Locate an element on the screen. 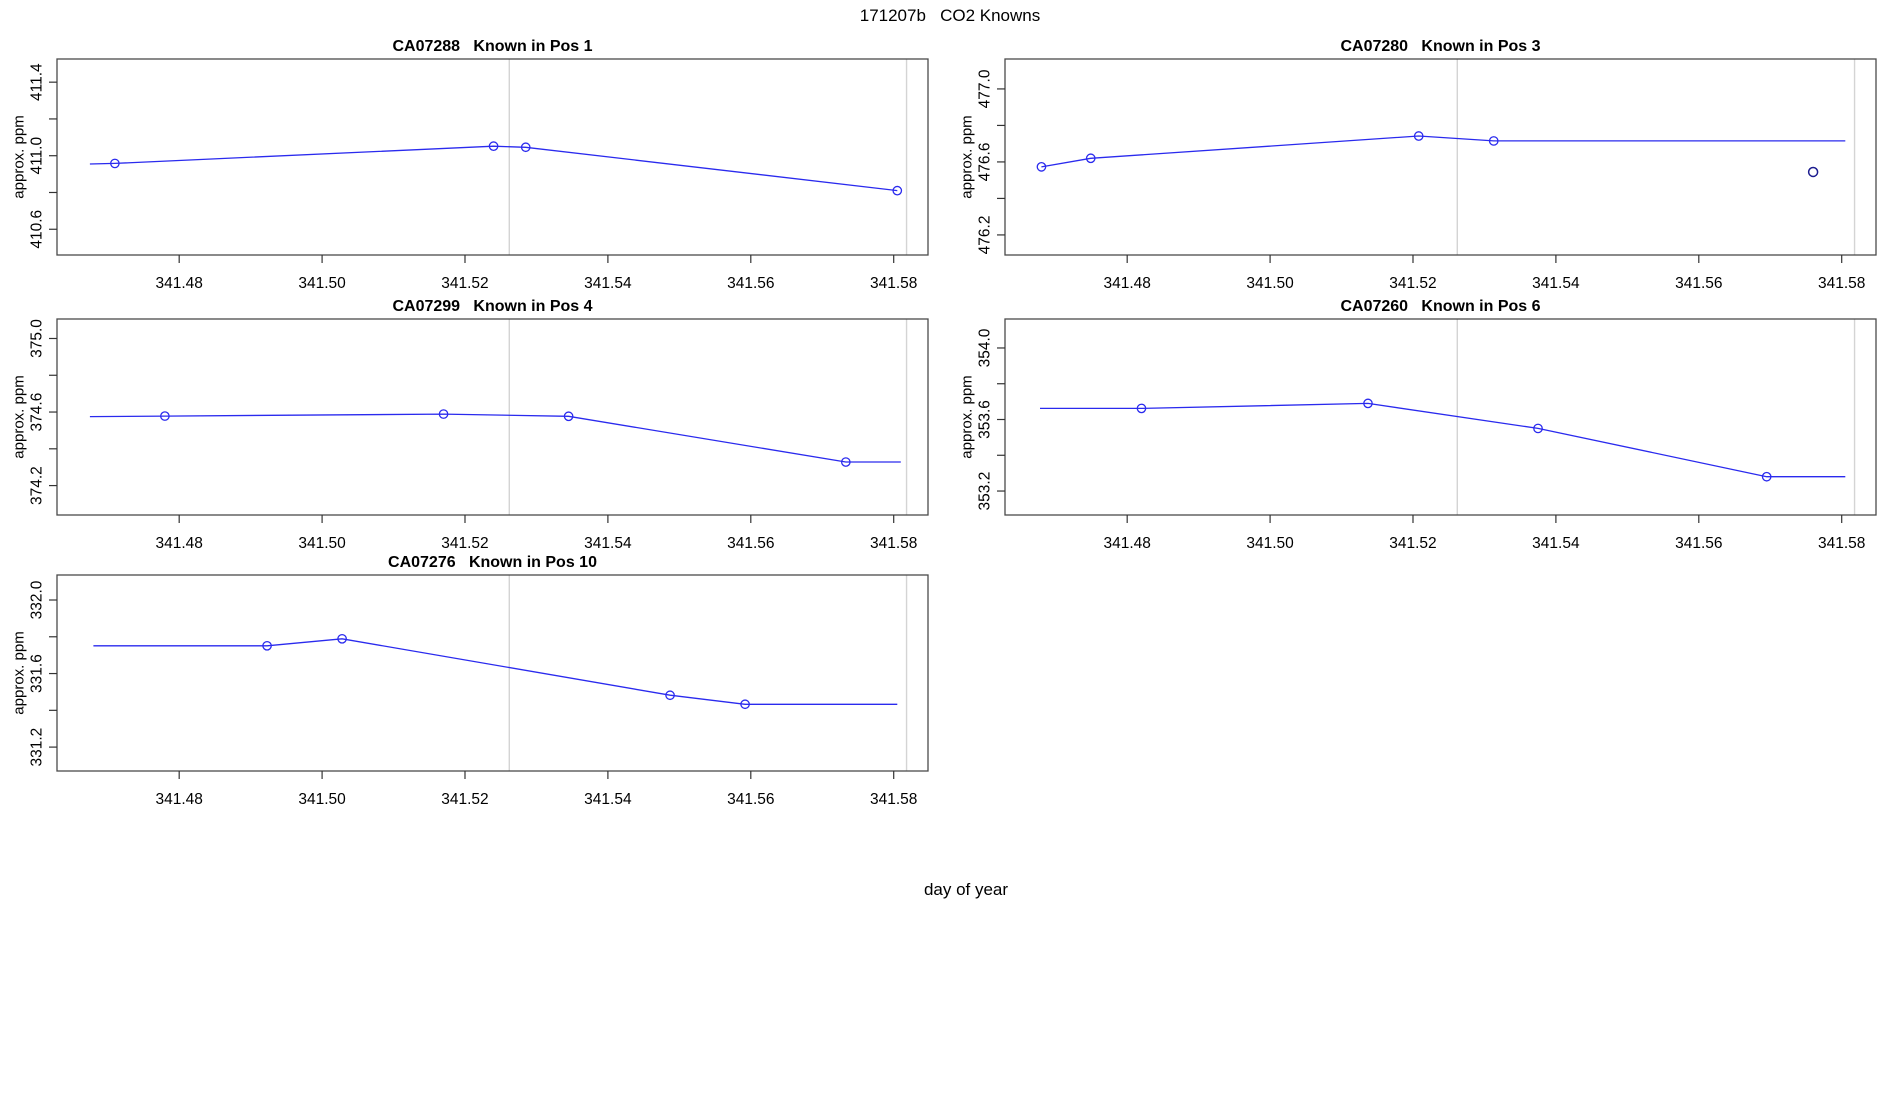 Image resolution: width=1900 pixels, height=1105 pixels. outlier-point is located at coordinates (1813, 172).